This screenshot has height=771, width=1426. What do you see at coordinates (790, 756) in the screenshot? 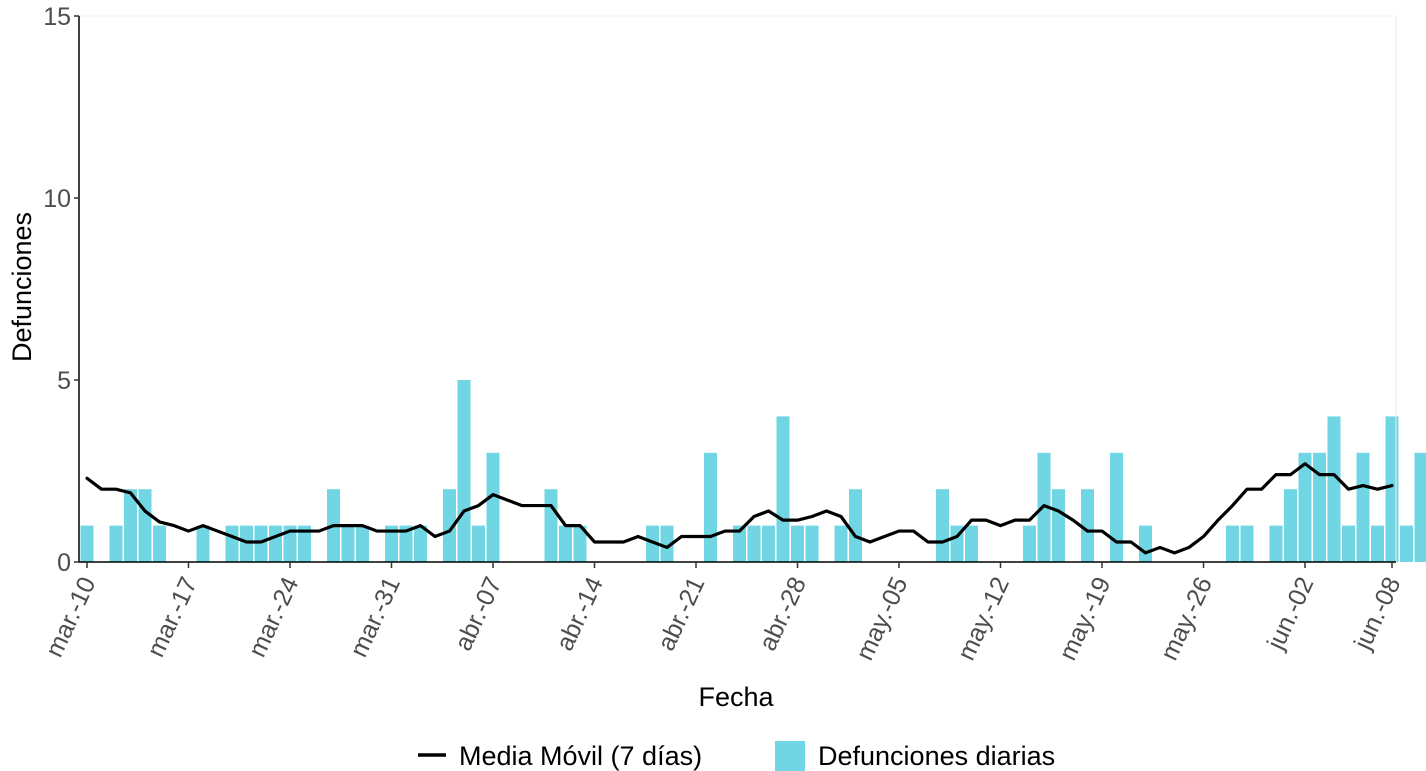
I see `legend-bar-swatch` at bounding box center [790, 756].